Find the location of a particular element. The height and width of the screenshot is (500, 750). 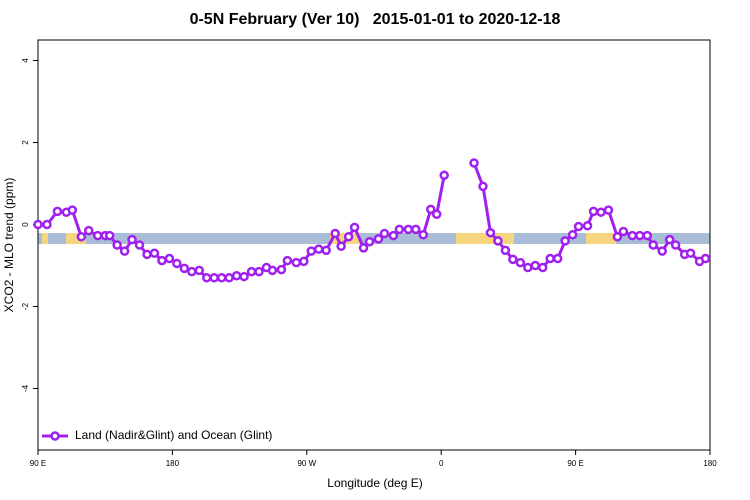

y-tick-label: -2 is located at coordinates (25, 306).